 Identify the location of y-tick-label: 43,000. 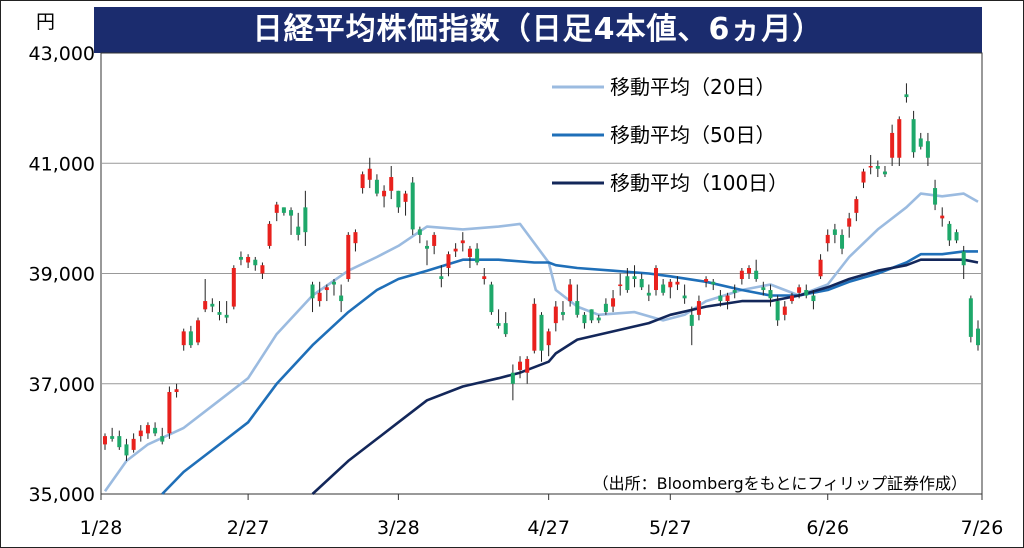
(62, 54).